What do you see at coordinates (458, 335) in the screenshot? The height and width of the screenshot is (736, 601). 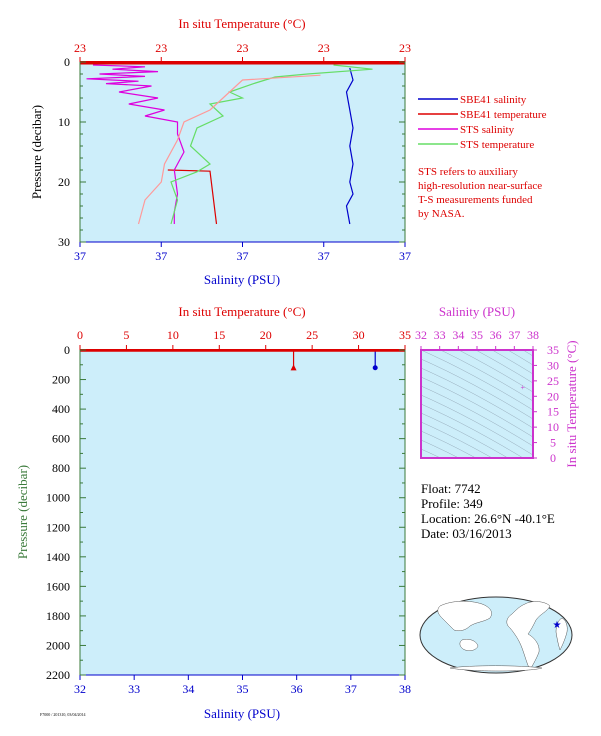 I see `ts-salinity-tick-label: 34` at bounding box center [458, 335].